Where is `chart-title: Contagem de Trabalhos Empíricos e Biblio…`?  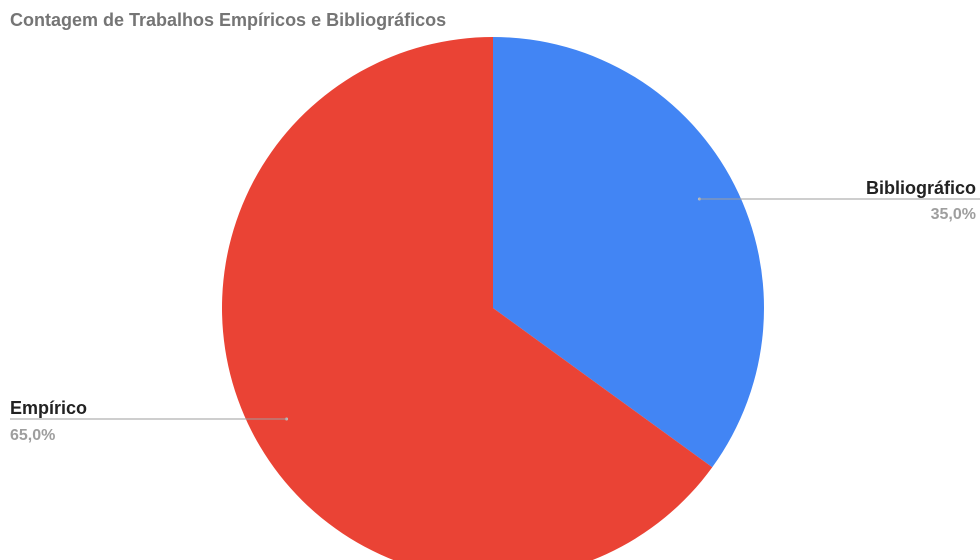 chart-title: Contagem de Trabalhos Empíricos e Biblio… is located at coordinates (228, 20).